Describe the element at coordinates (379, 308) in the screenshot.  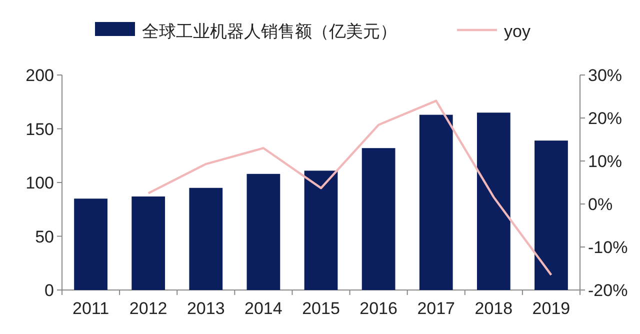
I see `x-tick-label: 2016` at that location.